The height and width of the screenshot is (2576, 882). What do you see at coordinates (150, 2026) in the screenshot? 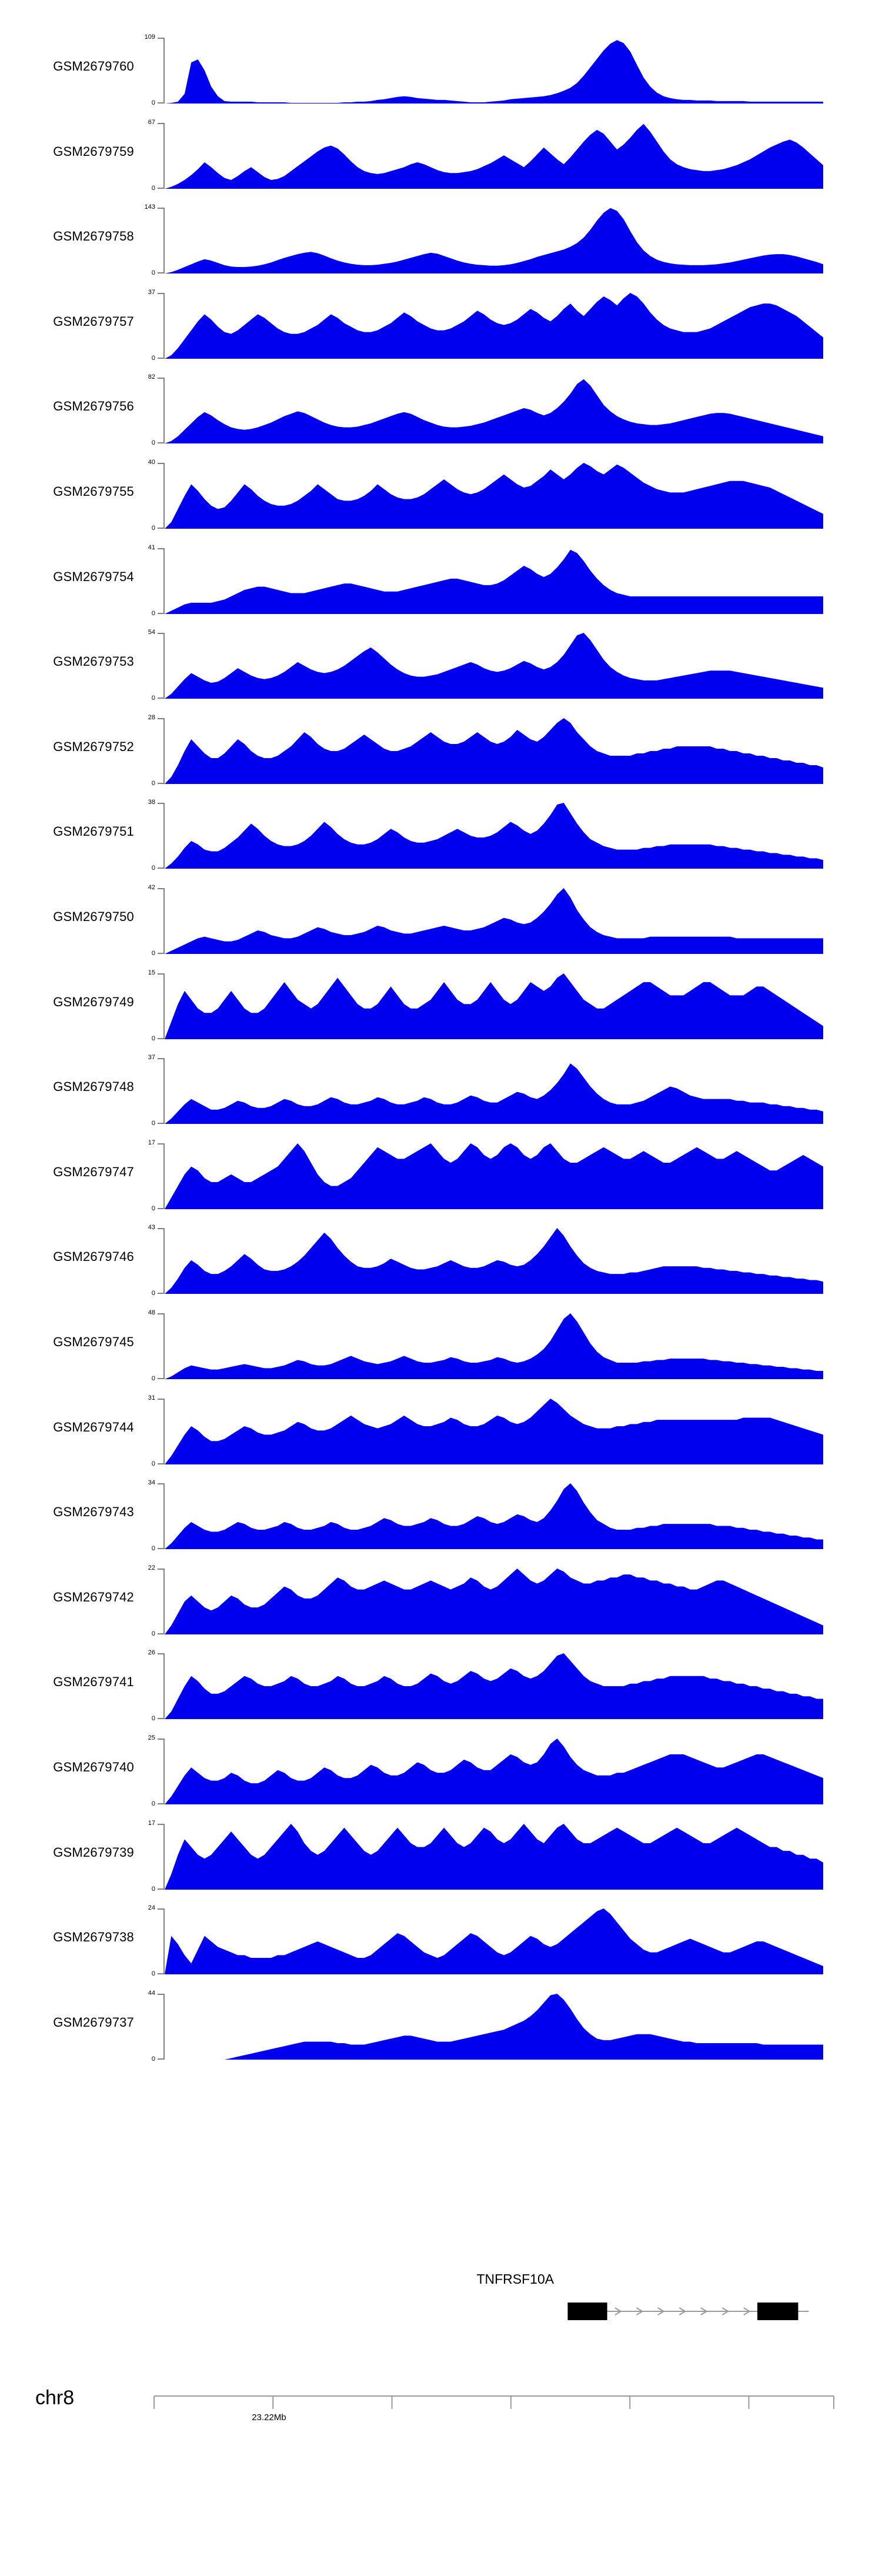
I see `track-y-axis: 44 0` at bounding box center [150, 2026].